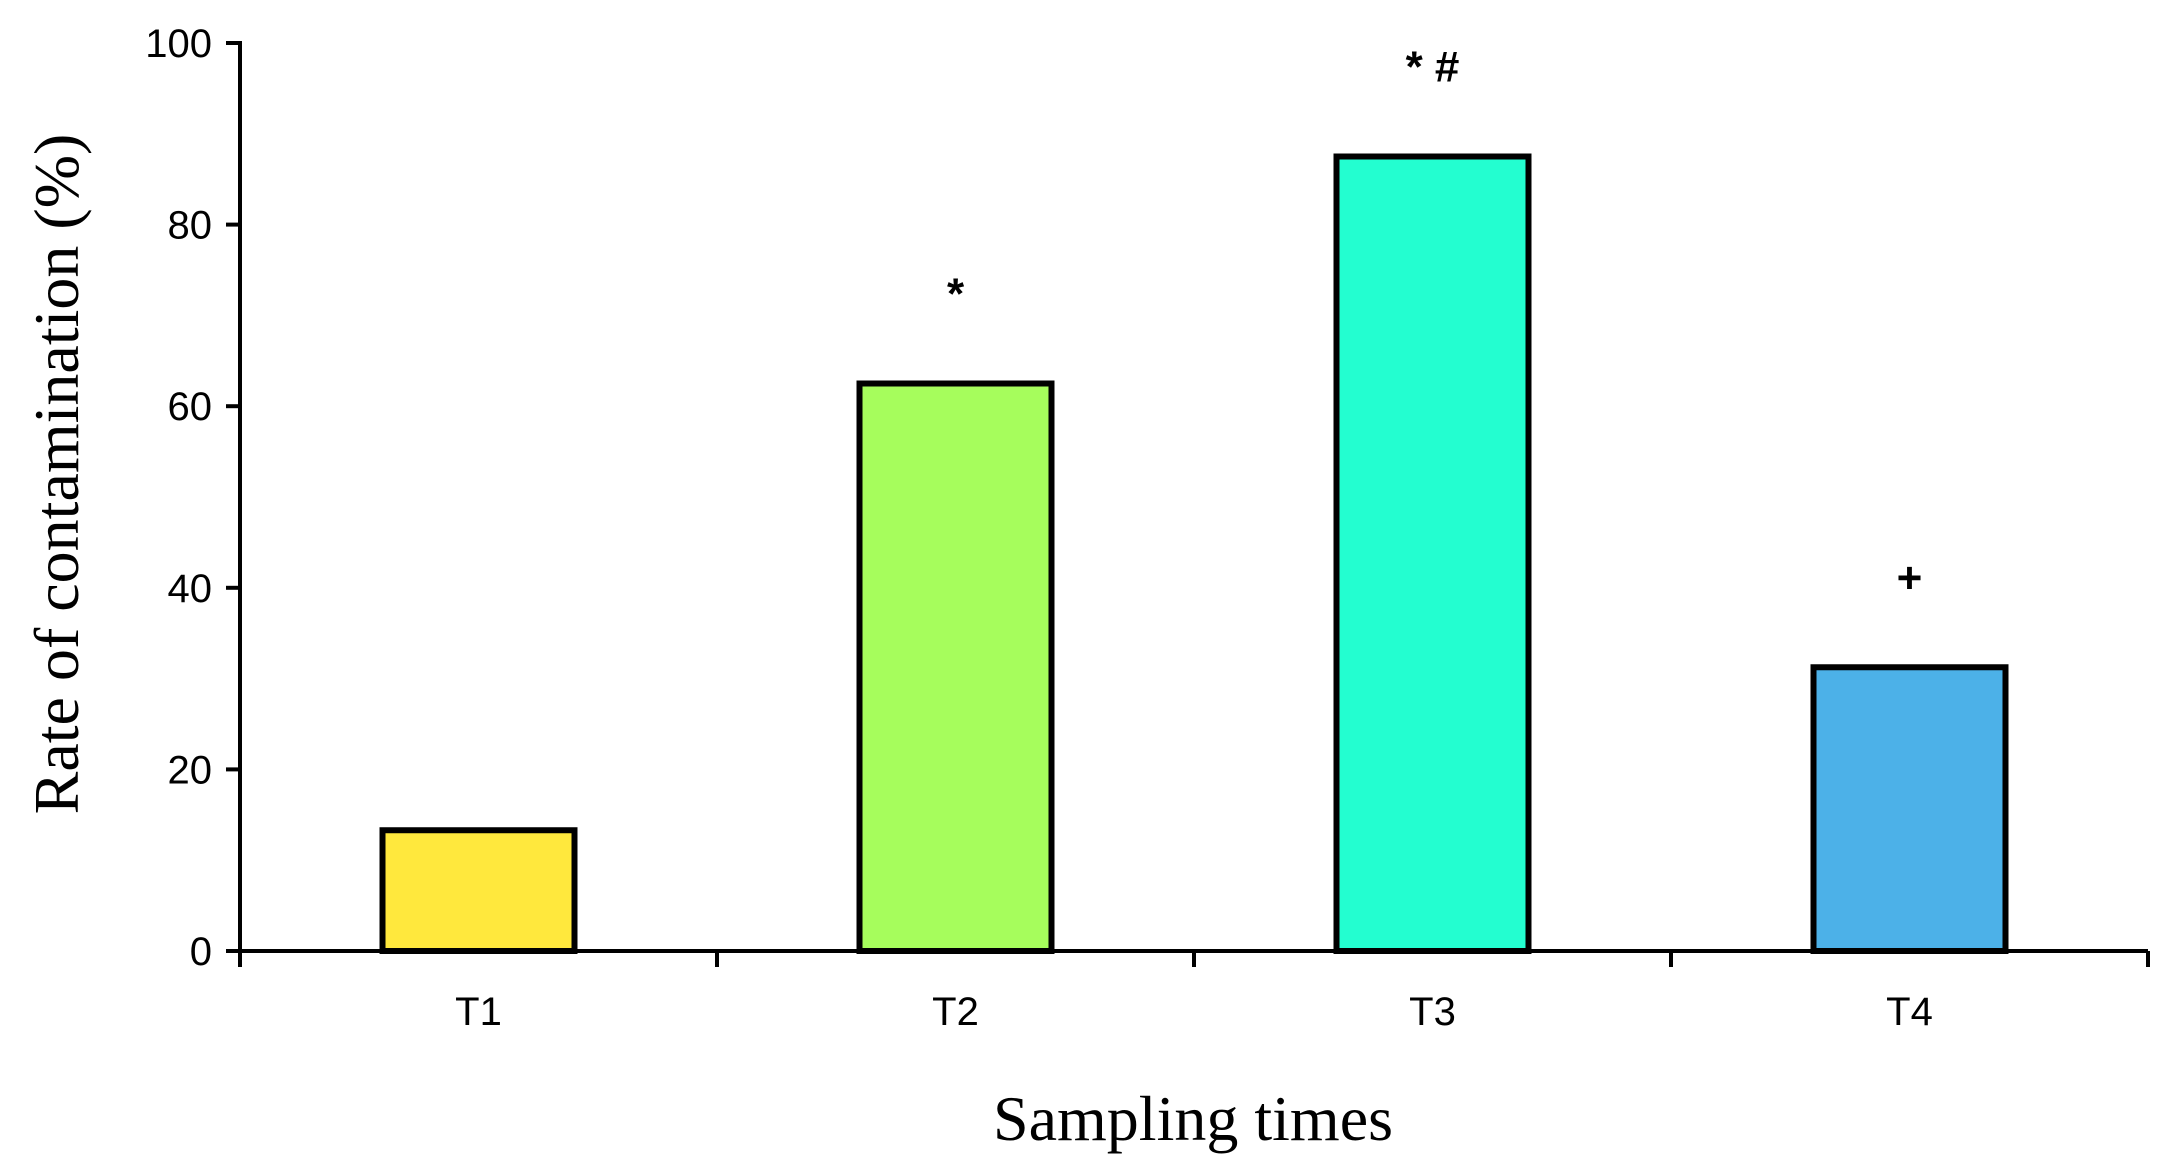 This screenshot has width=2166, height=1173. Describe the element at coordinates (192, 498) in the screenshot. I see `y-axis-ticks: 0 20 40 60 80 100` at that location.